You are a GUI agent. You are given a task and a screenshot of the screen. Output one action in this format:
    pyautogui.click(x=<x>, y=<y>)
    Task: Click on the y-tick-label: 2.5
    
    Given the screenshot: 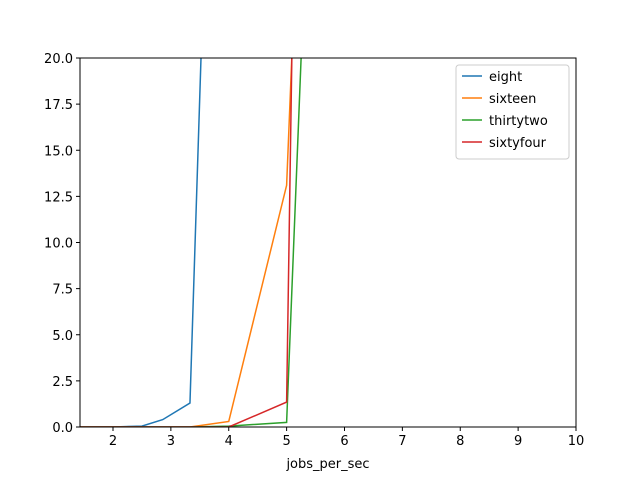 What is the action you would take?
    pyautogui.click(x=62, y=382)
    